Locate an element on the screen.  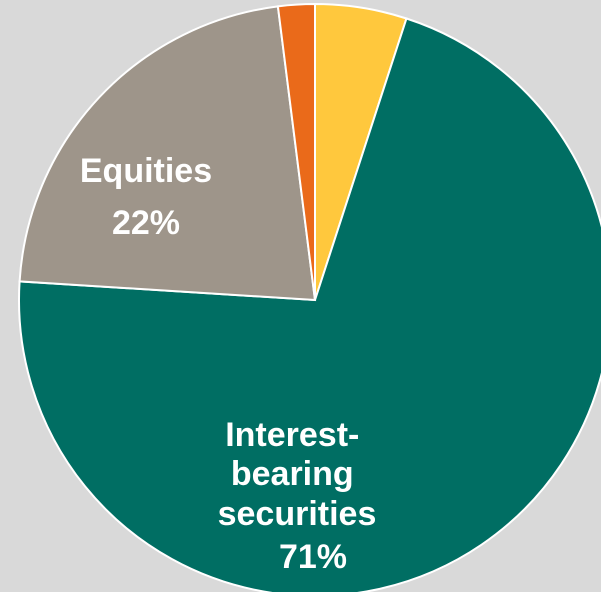
slice-other-orange is located at coordinates (296, 151).